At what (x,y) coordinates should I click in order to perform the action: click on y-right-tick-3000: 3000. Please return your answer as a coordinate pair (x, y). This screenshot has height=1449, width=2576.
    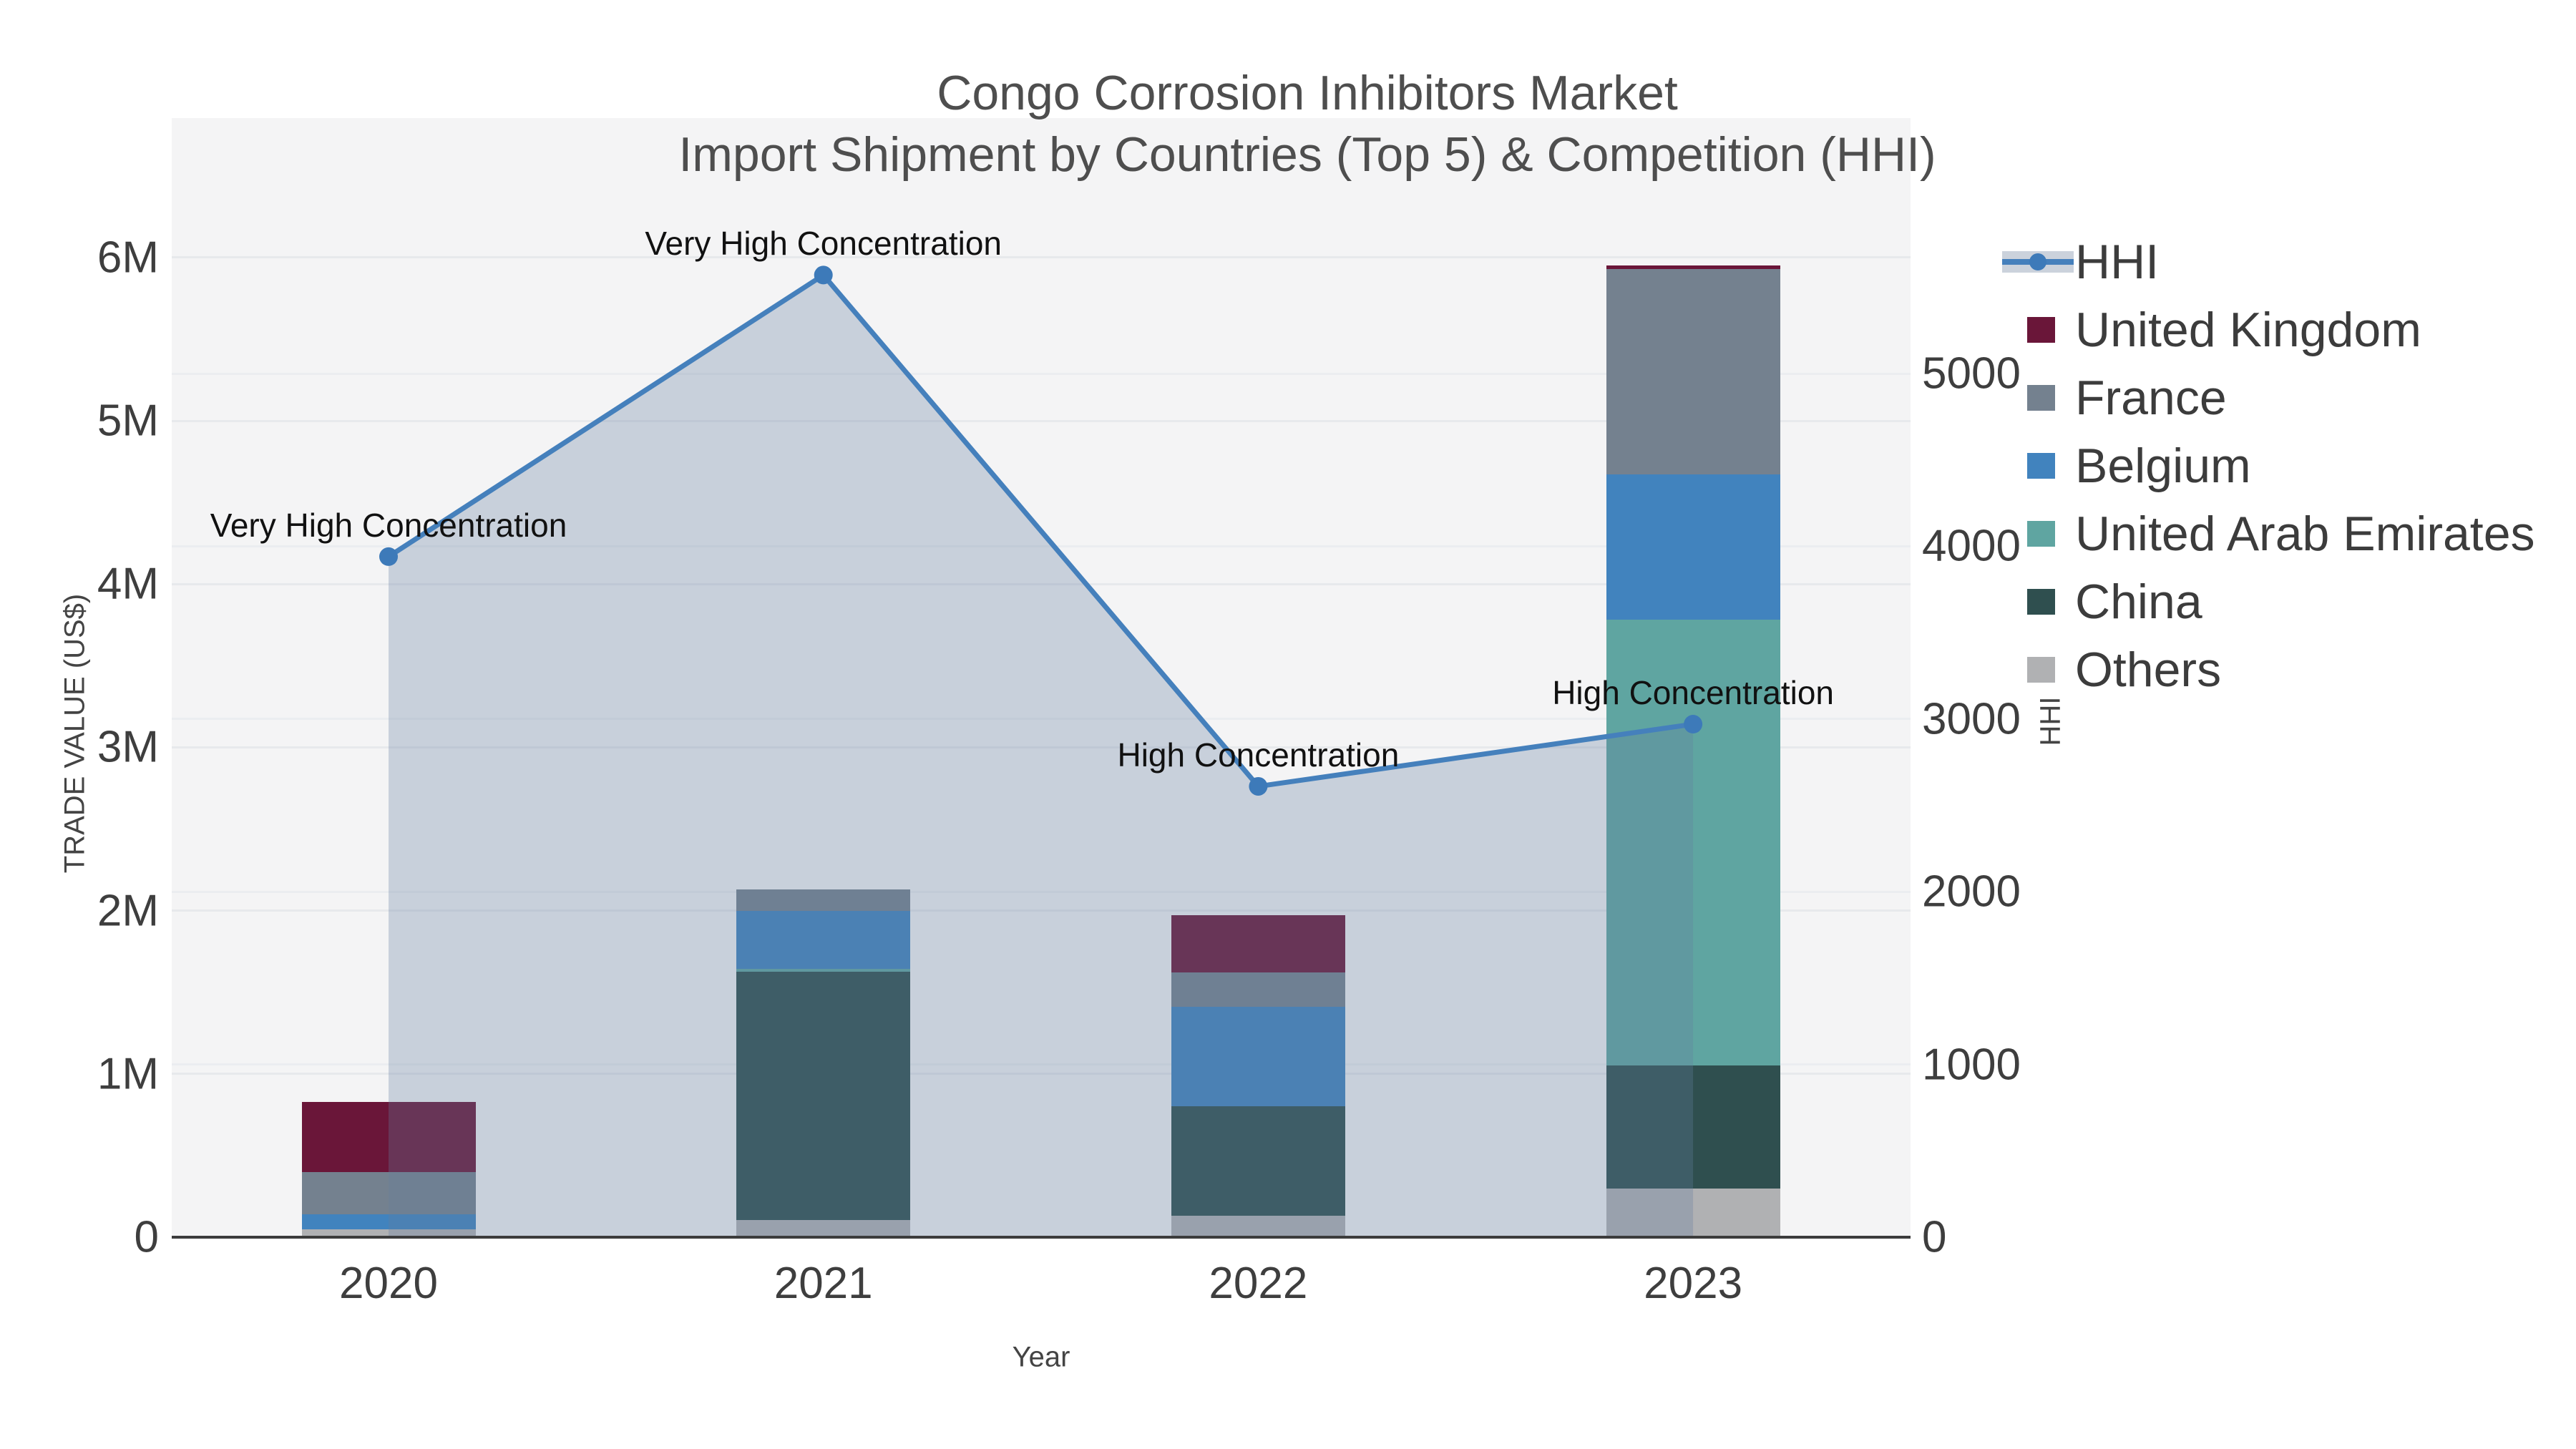
    Looking at the image, I should click on (1971, 719).